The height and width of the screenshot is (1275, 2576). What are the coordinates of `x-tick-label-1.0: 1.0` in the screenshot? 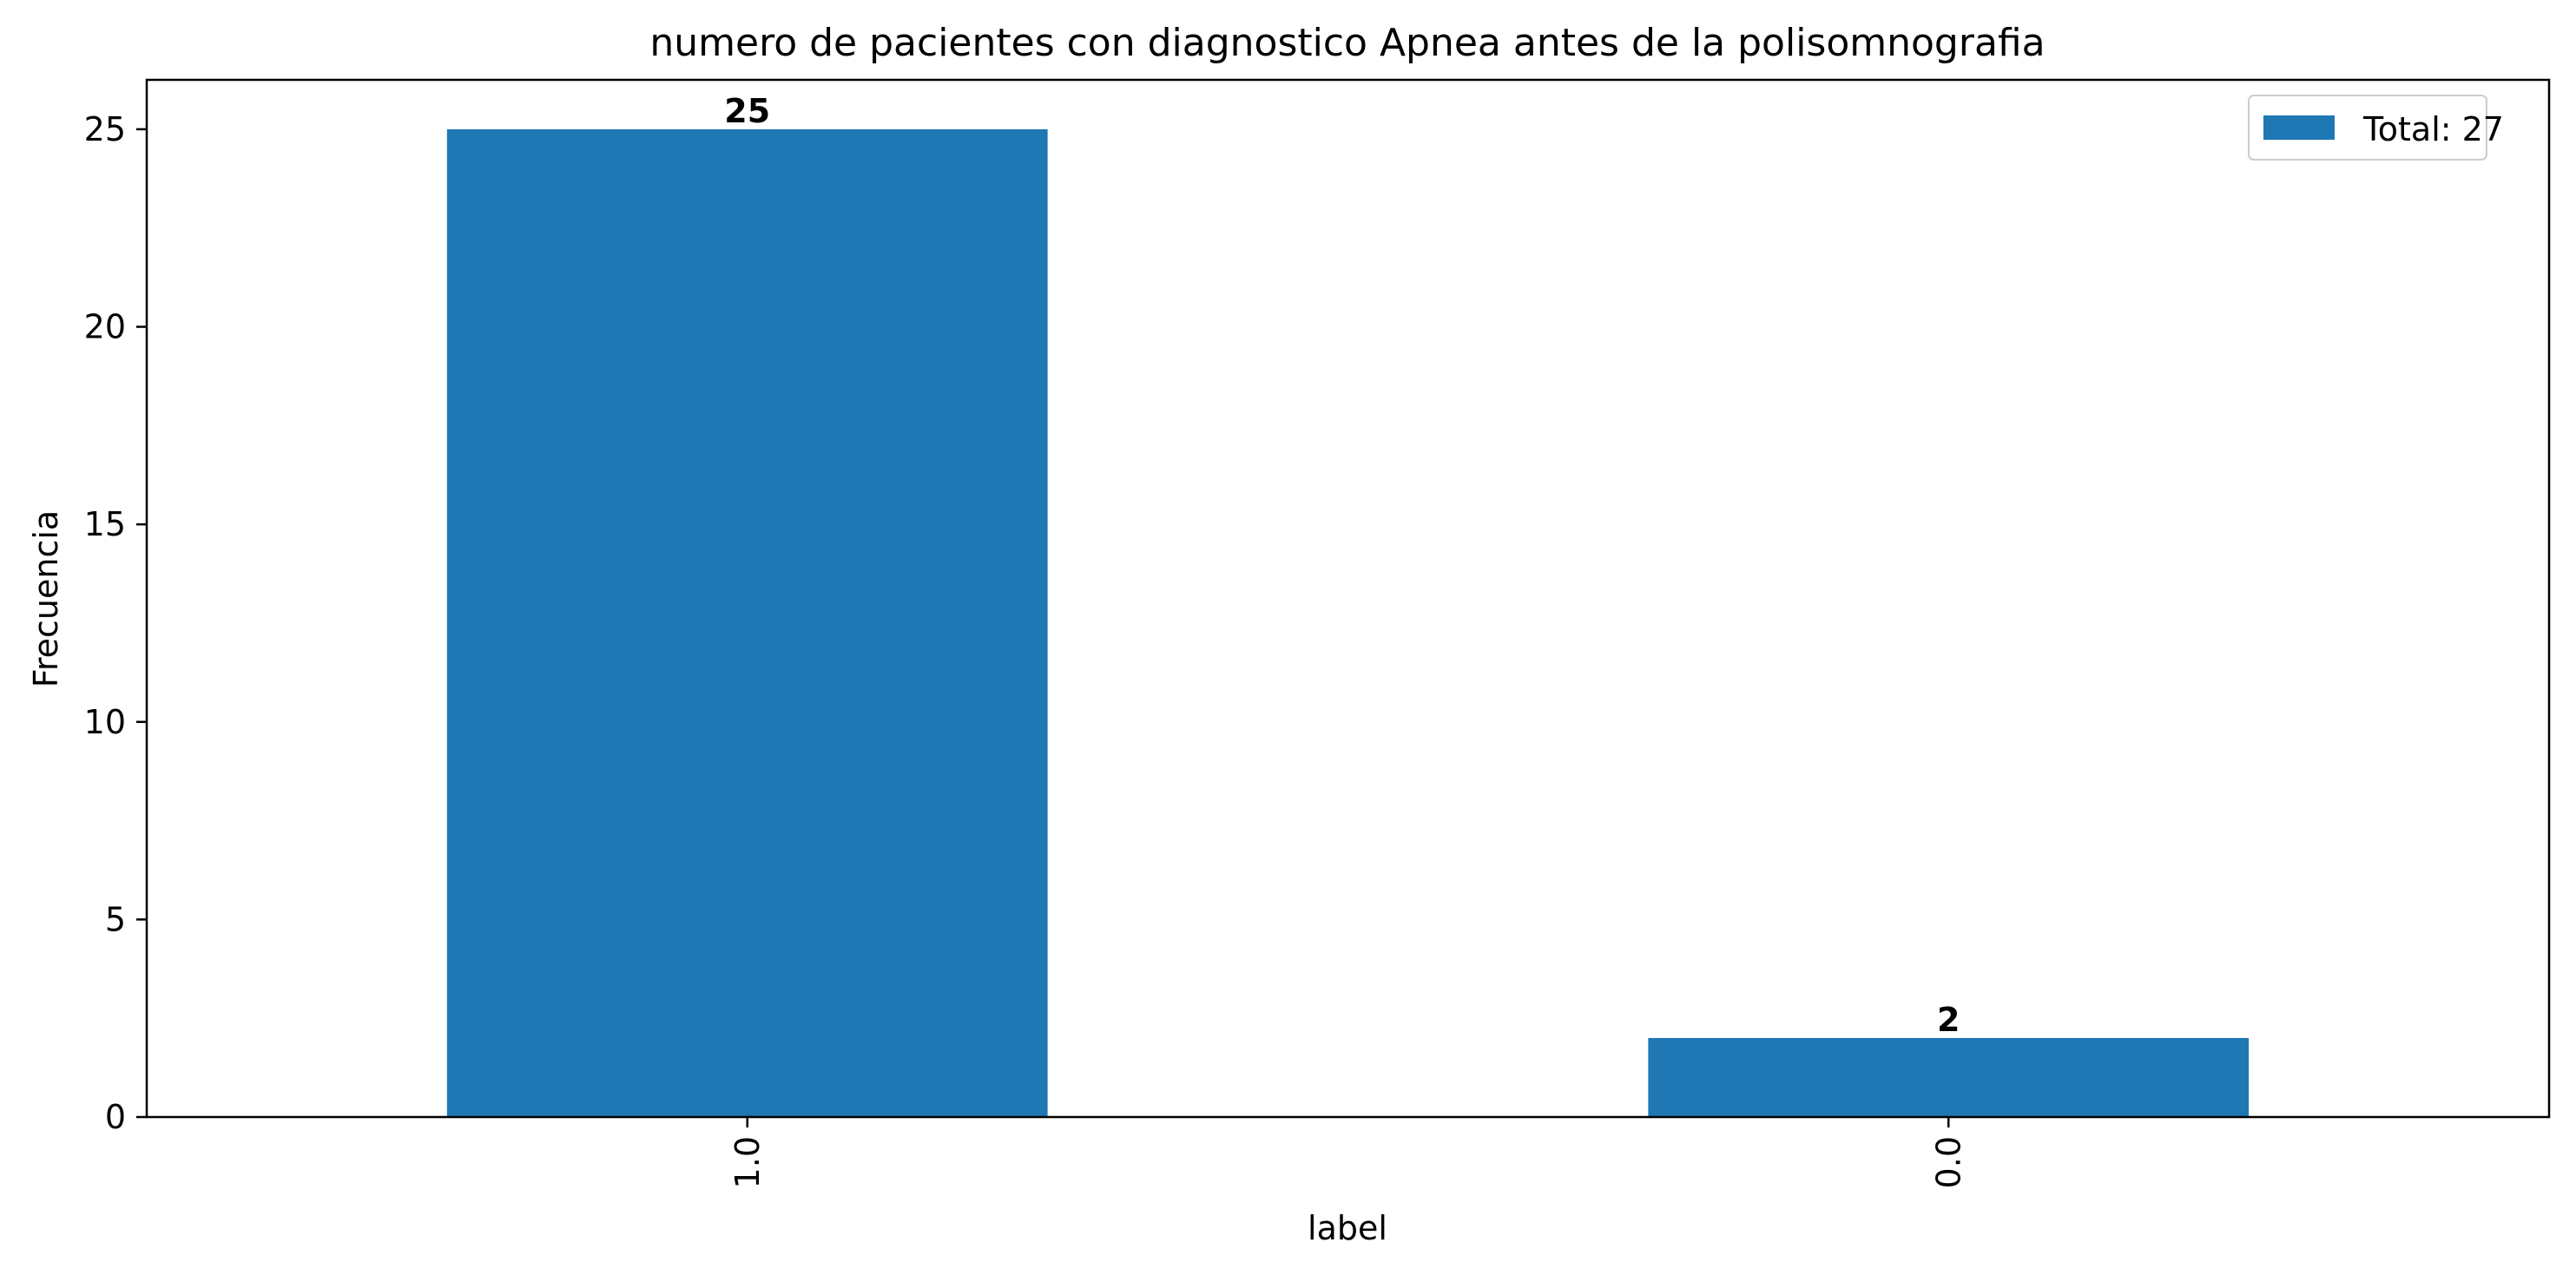 It's located at (747, 1162).